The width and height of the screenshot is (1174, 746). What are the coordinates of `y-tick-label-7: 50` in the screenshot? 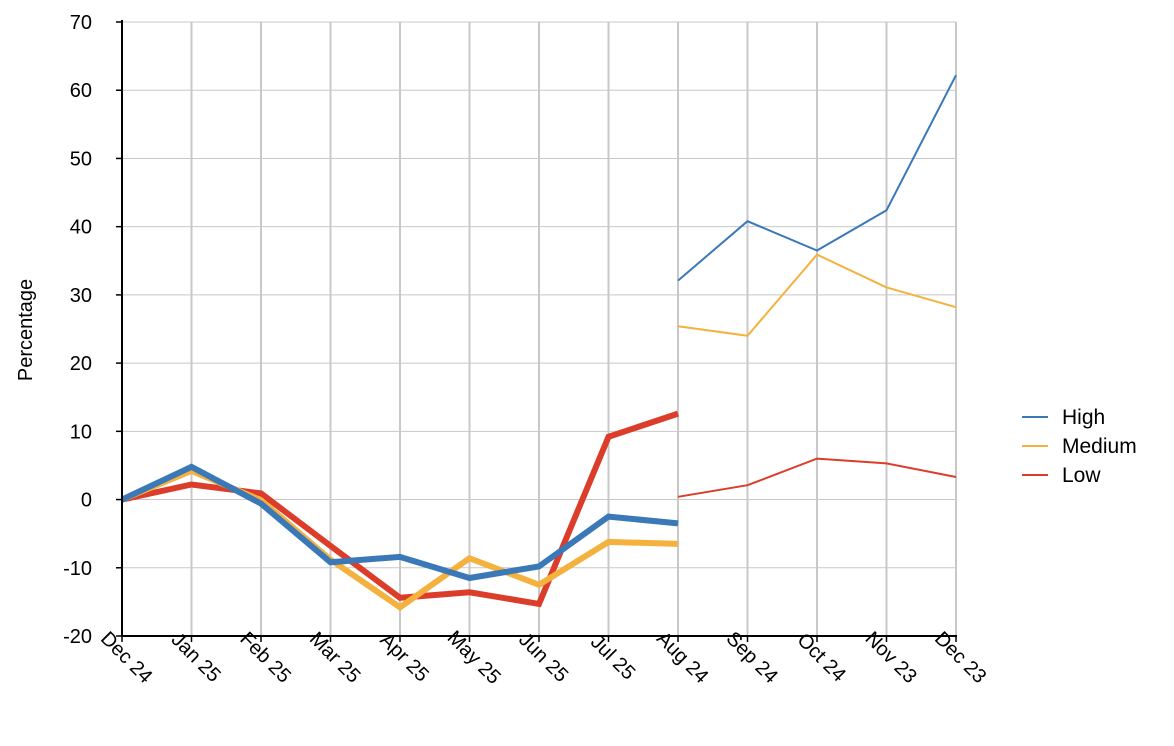 It's located at (81, 159).